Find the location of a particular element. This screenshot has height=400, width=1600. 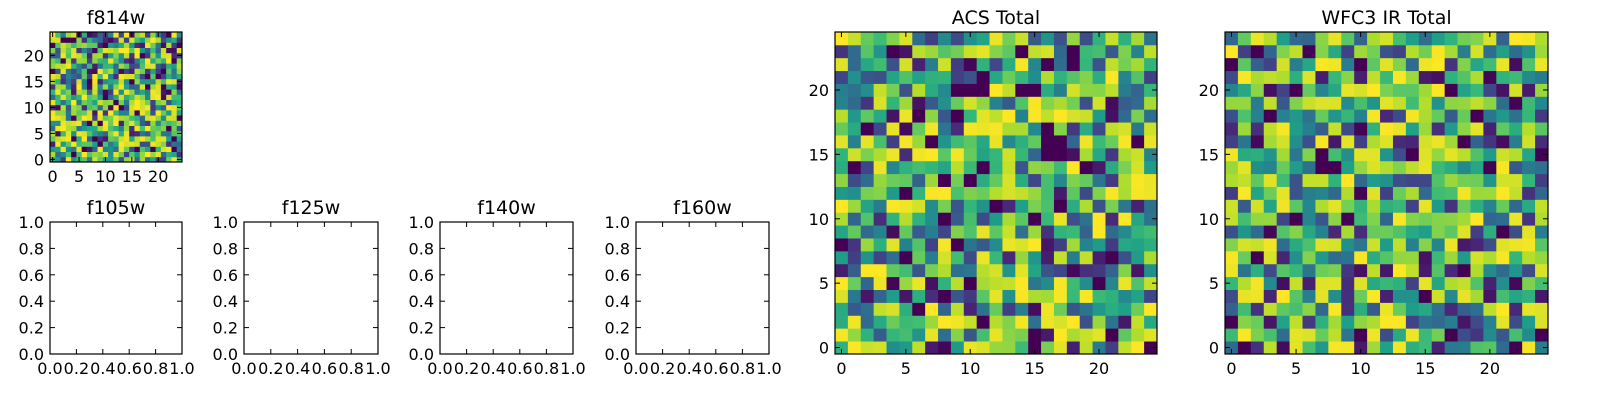

x-tick-label: 5 is located at coordinates (906, 368).